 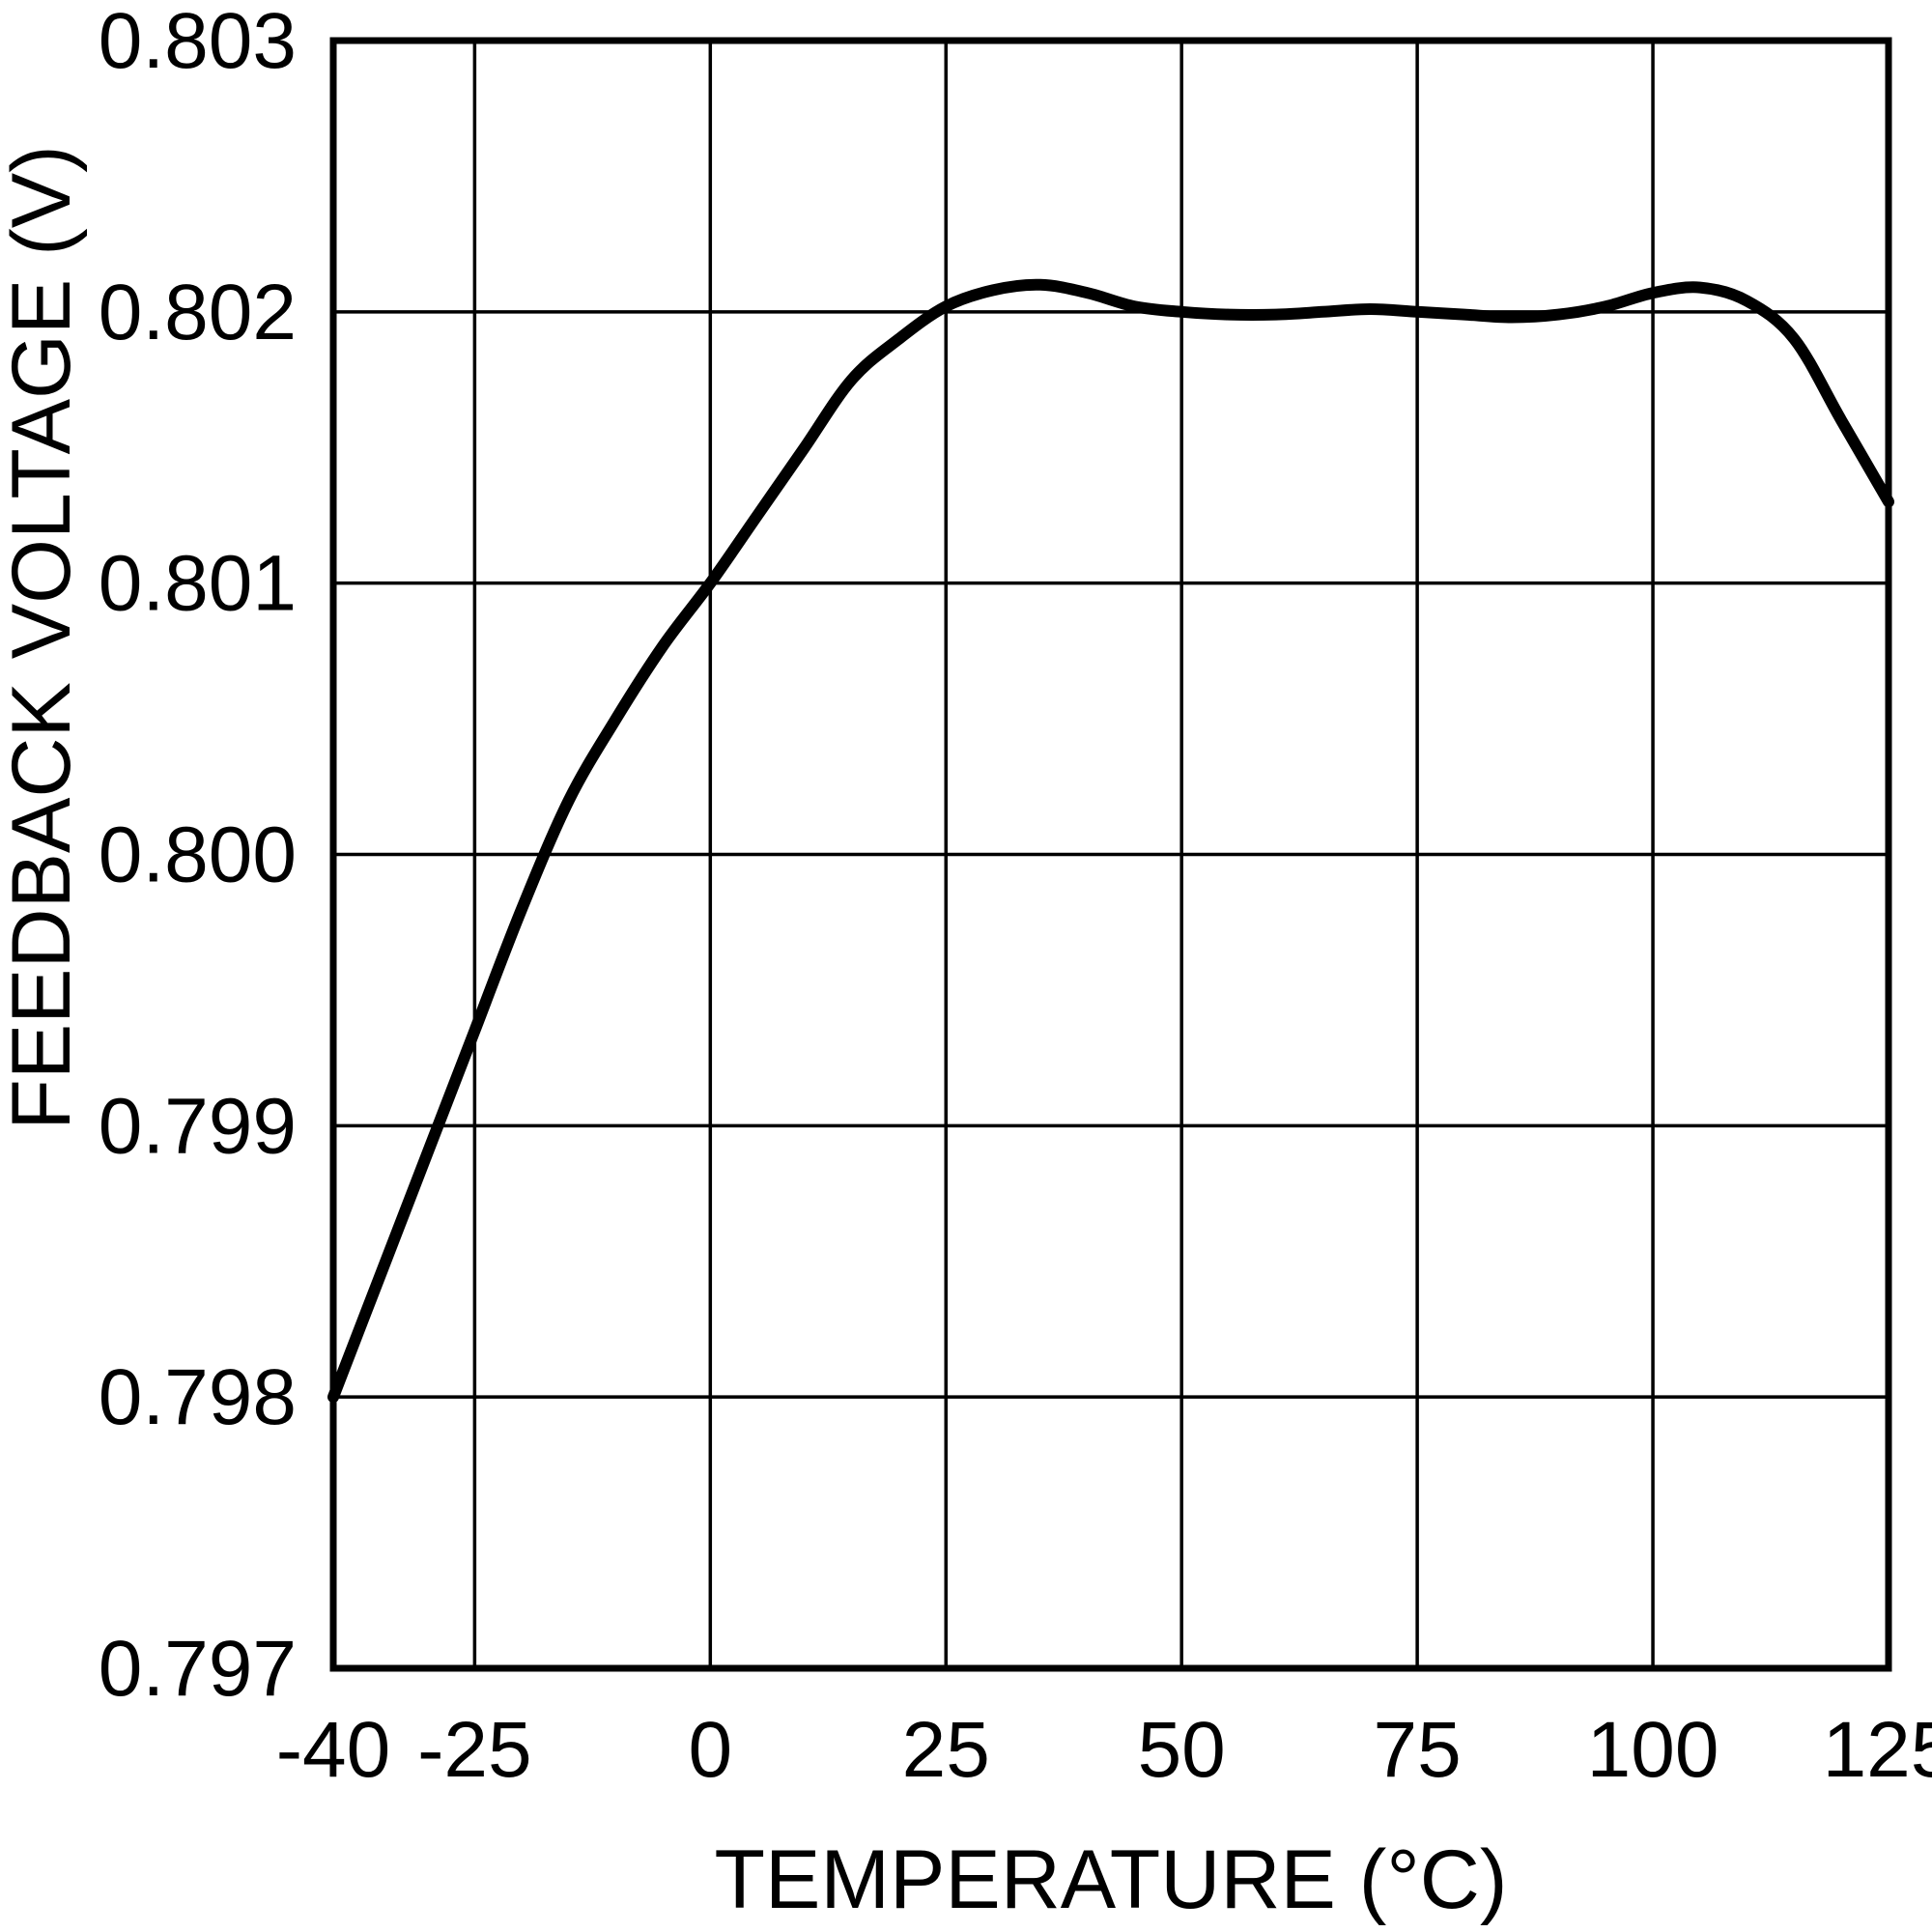 I want to click on x-axis-title: TEMPERATURE (°C), so click(x=1110, y=1879).